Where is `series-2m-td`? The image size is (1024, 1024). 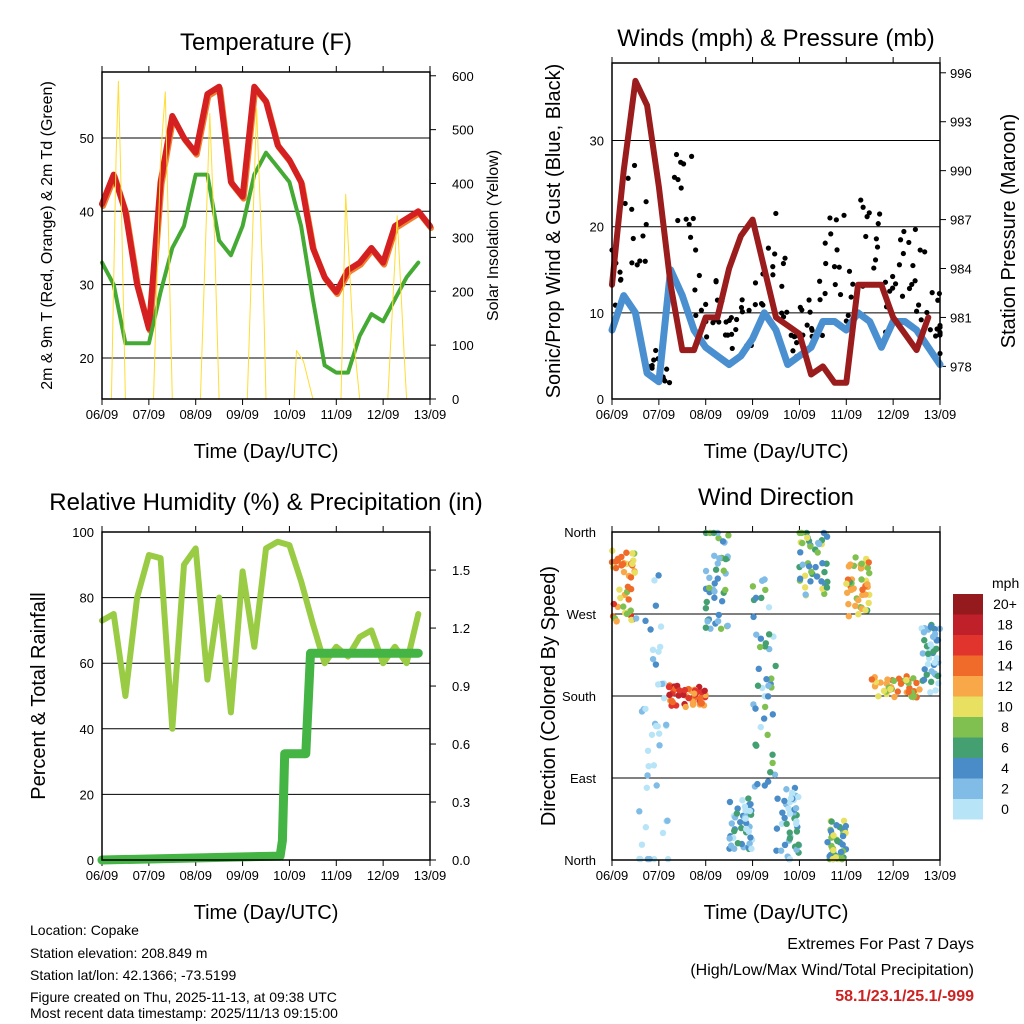
series-2m-td is located at coordinates (260, 262).